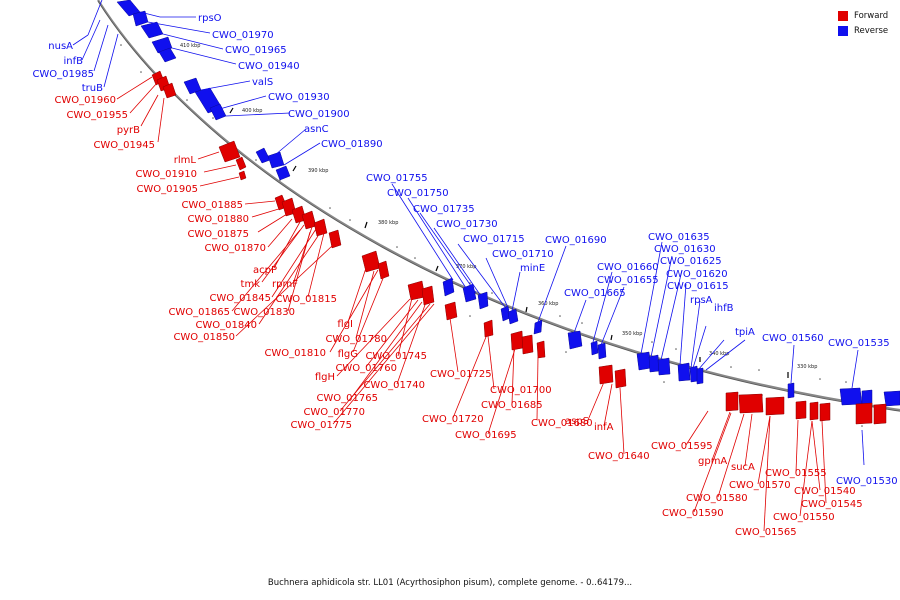 Image resolution: width=900 pixels, height=600 pixels. Describe the element at coordinates (252, 111) in the screenshot. I see `tick-label: 400 kbp` at that location.